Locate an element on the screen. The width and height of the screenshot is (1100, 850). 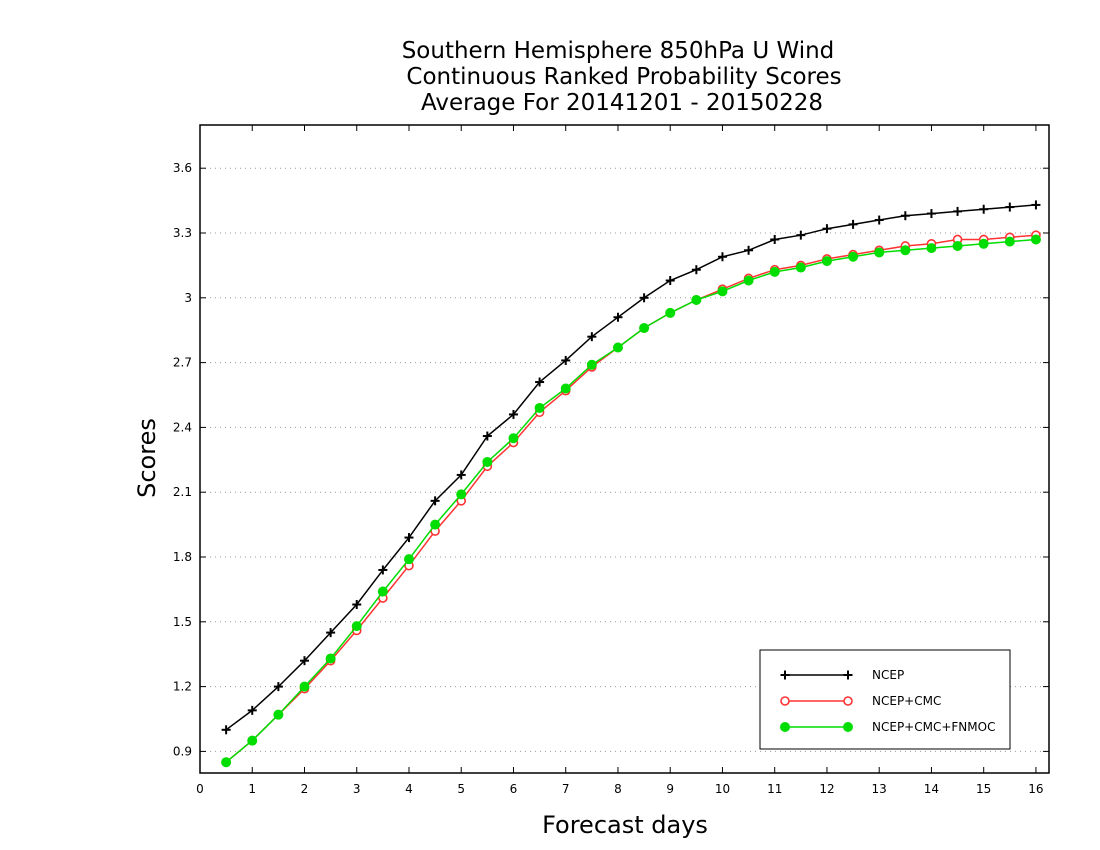
y-tick-label: 0.9 is located at coordinates (182, 751).